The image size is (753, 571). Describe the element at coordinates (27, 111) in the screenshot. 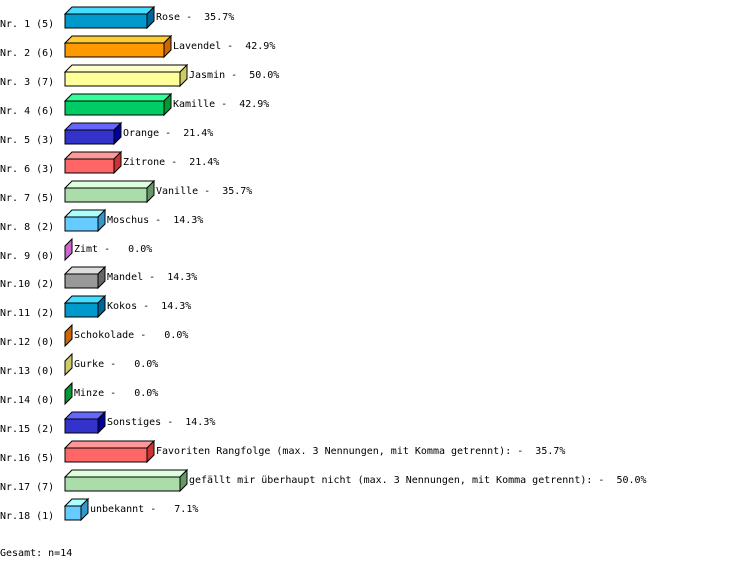

I see `category-label: Nr. 4 (6)` at that location.